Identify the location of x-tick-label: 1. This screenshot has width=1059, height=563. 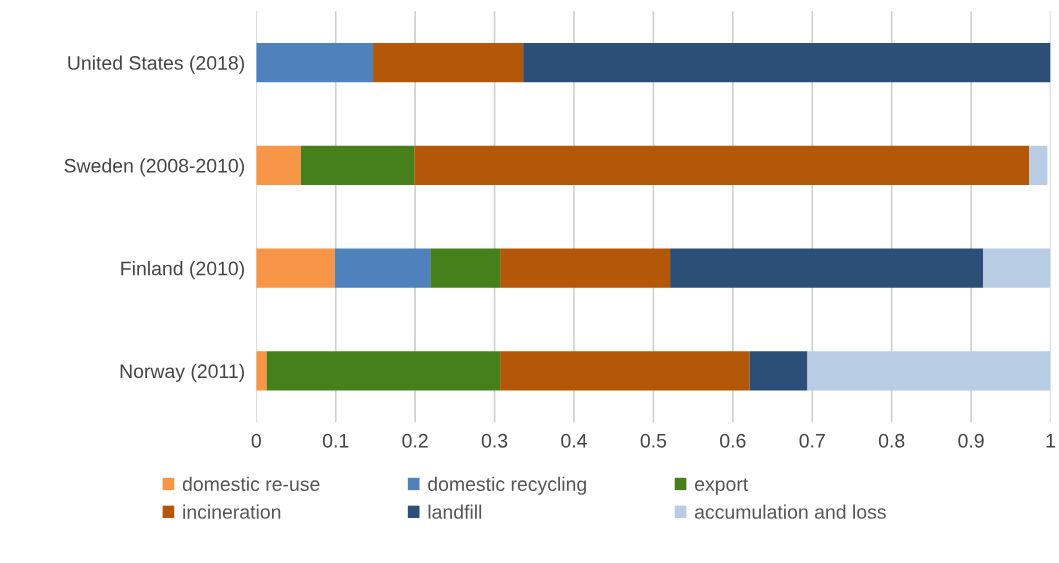
(1050, 441).